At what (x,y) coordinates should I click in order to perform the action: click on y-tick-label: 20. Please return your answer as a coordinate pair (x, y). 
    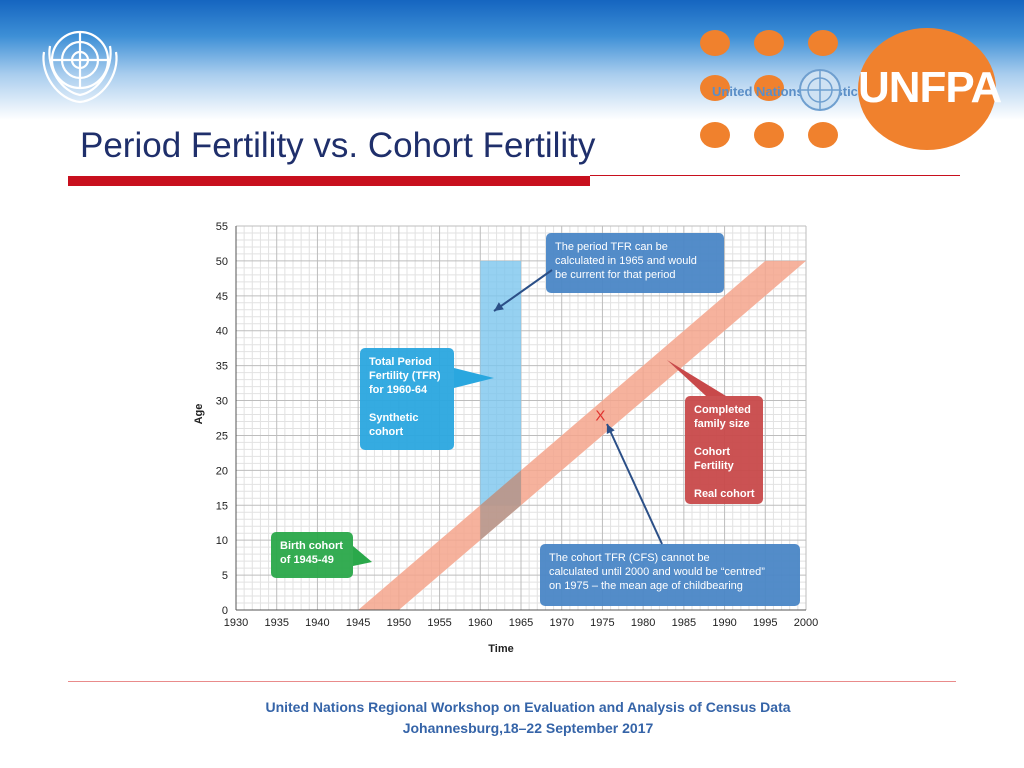
    Looking at the image, I should click on (222, 471).